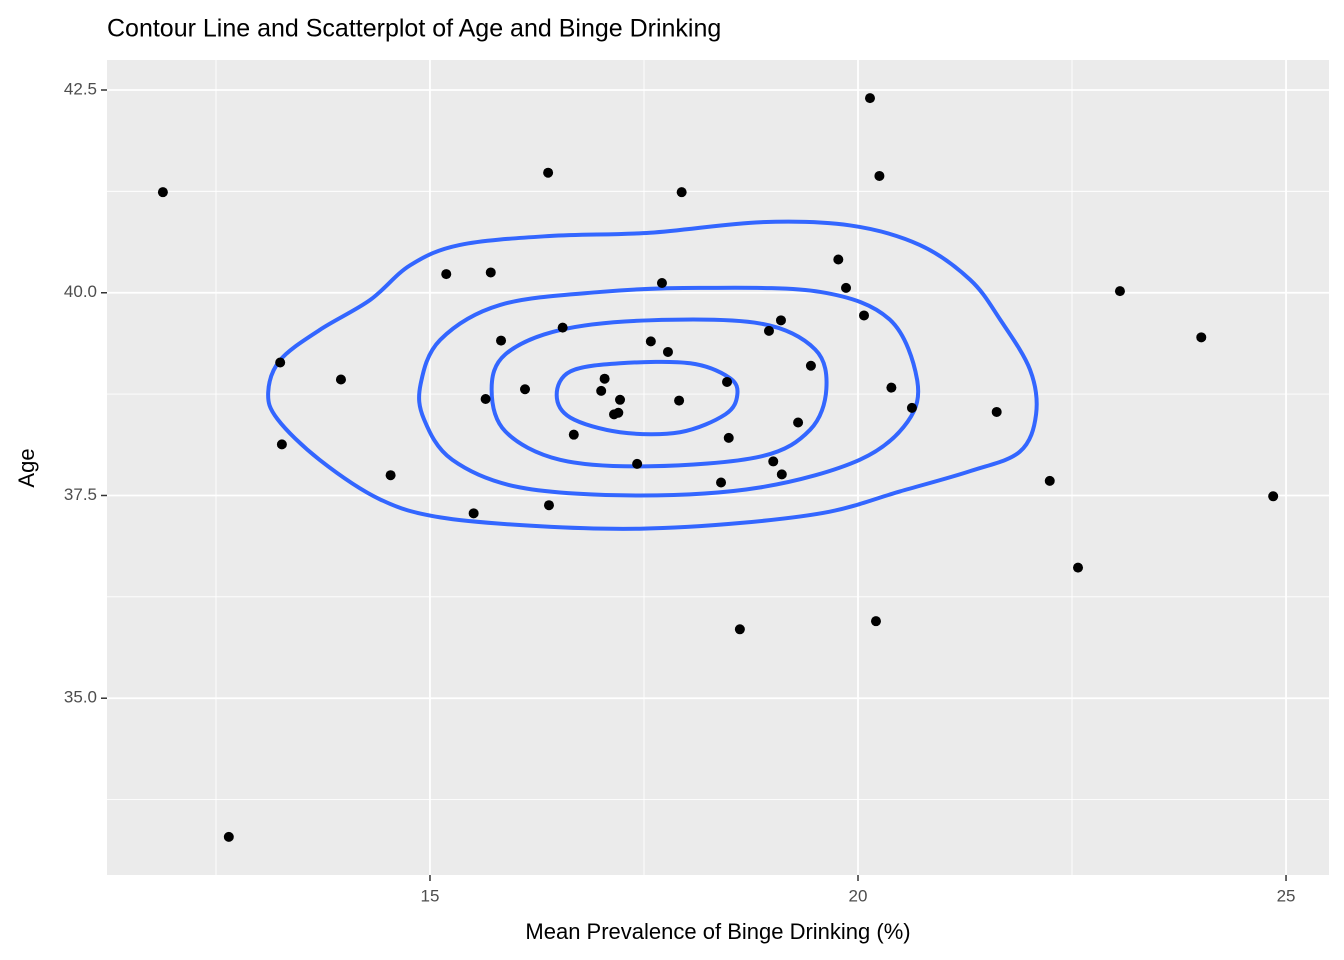  What do you see at coordinates (717, 931) in the screenshot?
I see `x-axis-label: Mean Prevalence of Binge Drinking (%)` at bounding box center [717, 931].